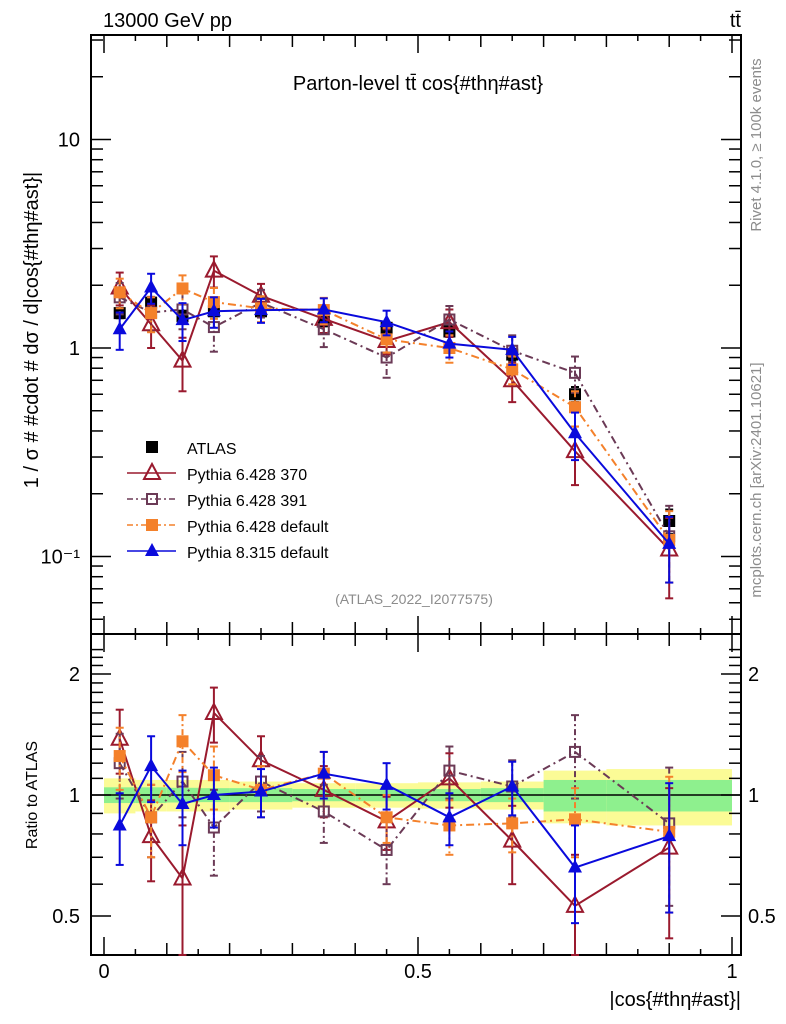 The height and width of the screenshot is (1024, 786). I want to click on legend-label: Pythia 8.315 default, so click(258, 553).